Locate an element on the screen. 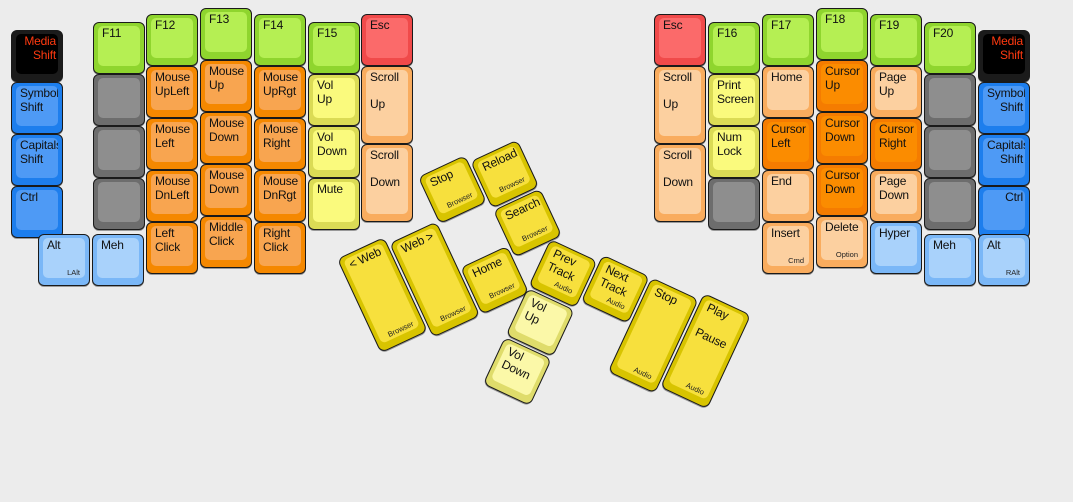  key-num-lock: Num Lock is located at coordinates (734, 152).